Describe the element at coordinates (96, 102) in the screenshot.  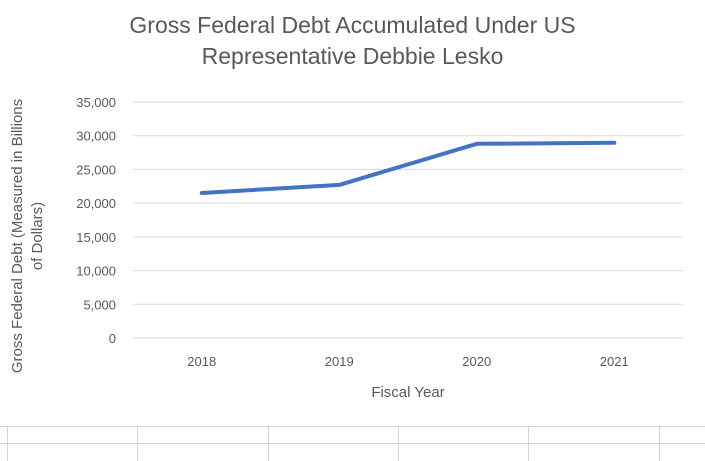
I see `y-tick-label: 35,000` at that location.